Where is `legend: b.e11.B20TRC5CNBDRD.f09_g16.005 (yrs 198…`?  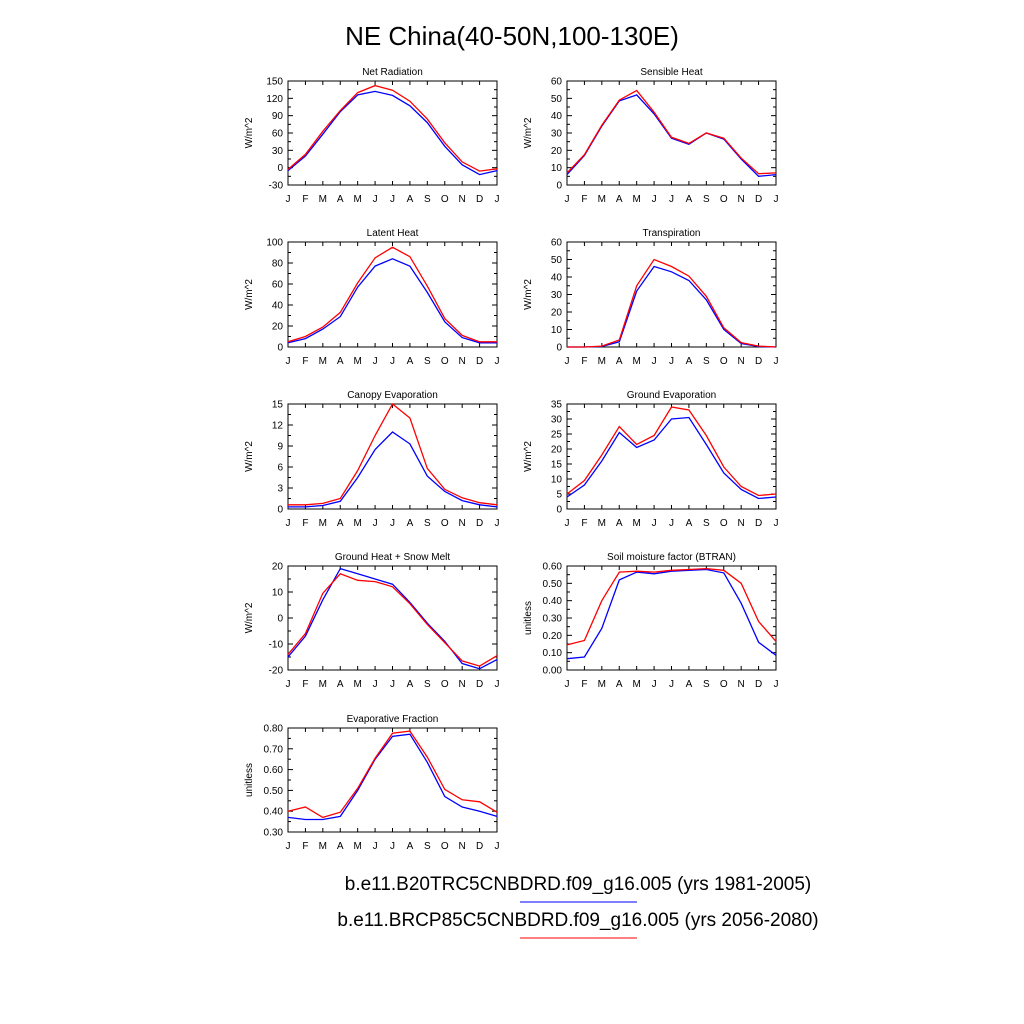
legend: b.e11.B20TRC5CNBDRD.f09_g16.005 (yrs 198… is located at coordinates (578, 906).